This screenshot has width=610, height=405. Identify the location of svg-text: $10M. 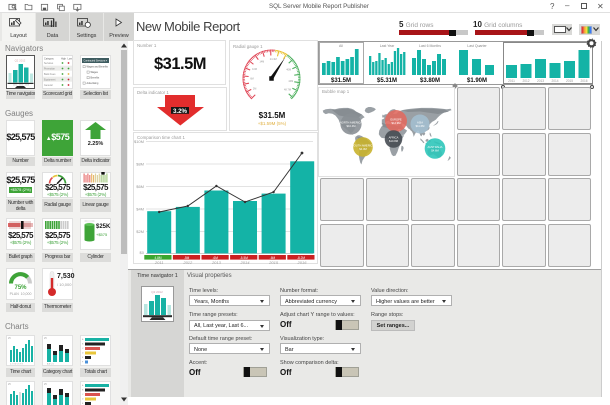
(139, 141).